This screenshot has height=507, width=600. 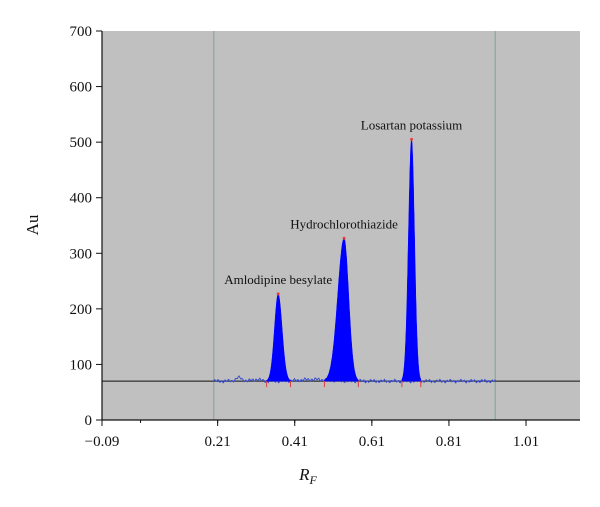 What do you see at coordinates (341, 309) in the screenshot?
I see `peak-2-area` at bounding box center [341, 309].